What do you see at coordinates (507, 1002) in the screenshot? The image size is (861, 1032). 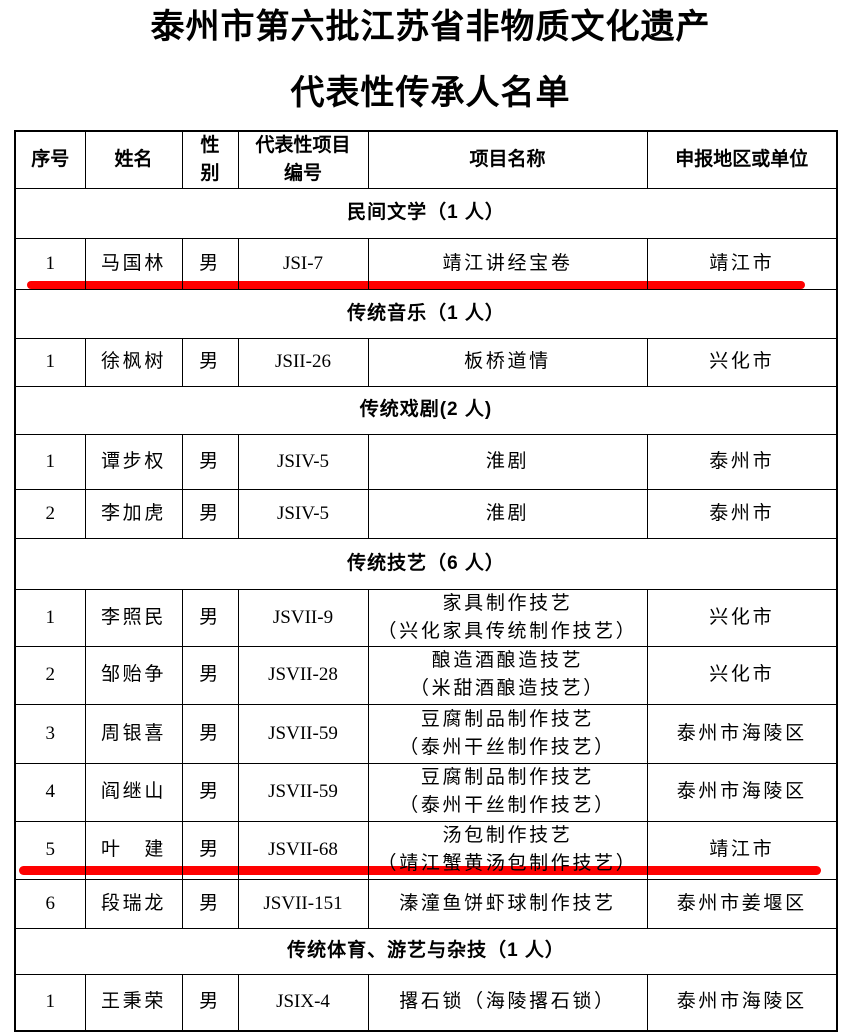 I see `cell-project: 撂石锁（海陵撂石锁）` at bounding box center [507, 1002].